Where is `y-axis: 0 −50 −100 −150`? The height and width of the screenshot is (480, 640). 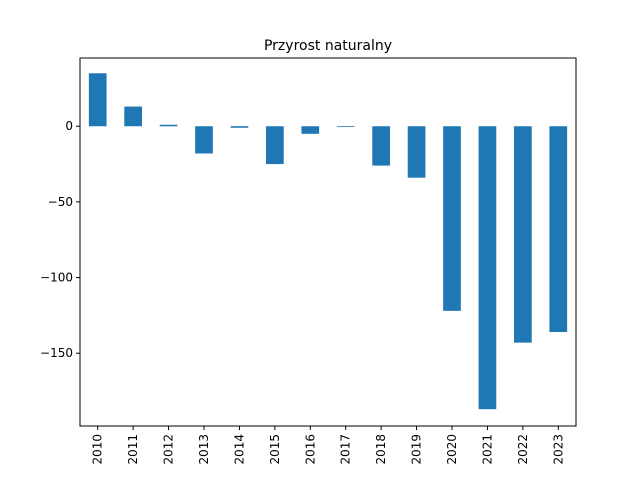
y-axis: 0 −50 −100 −150 is located at coordinates (60, 239).